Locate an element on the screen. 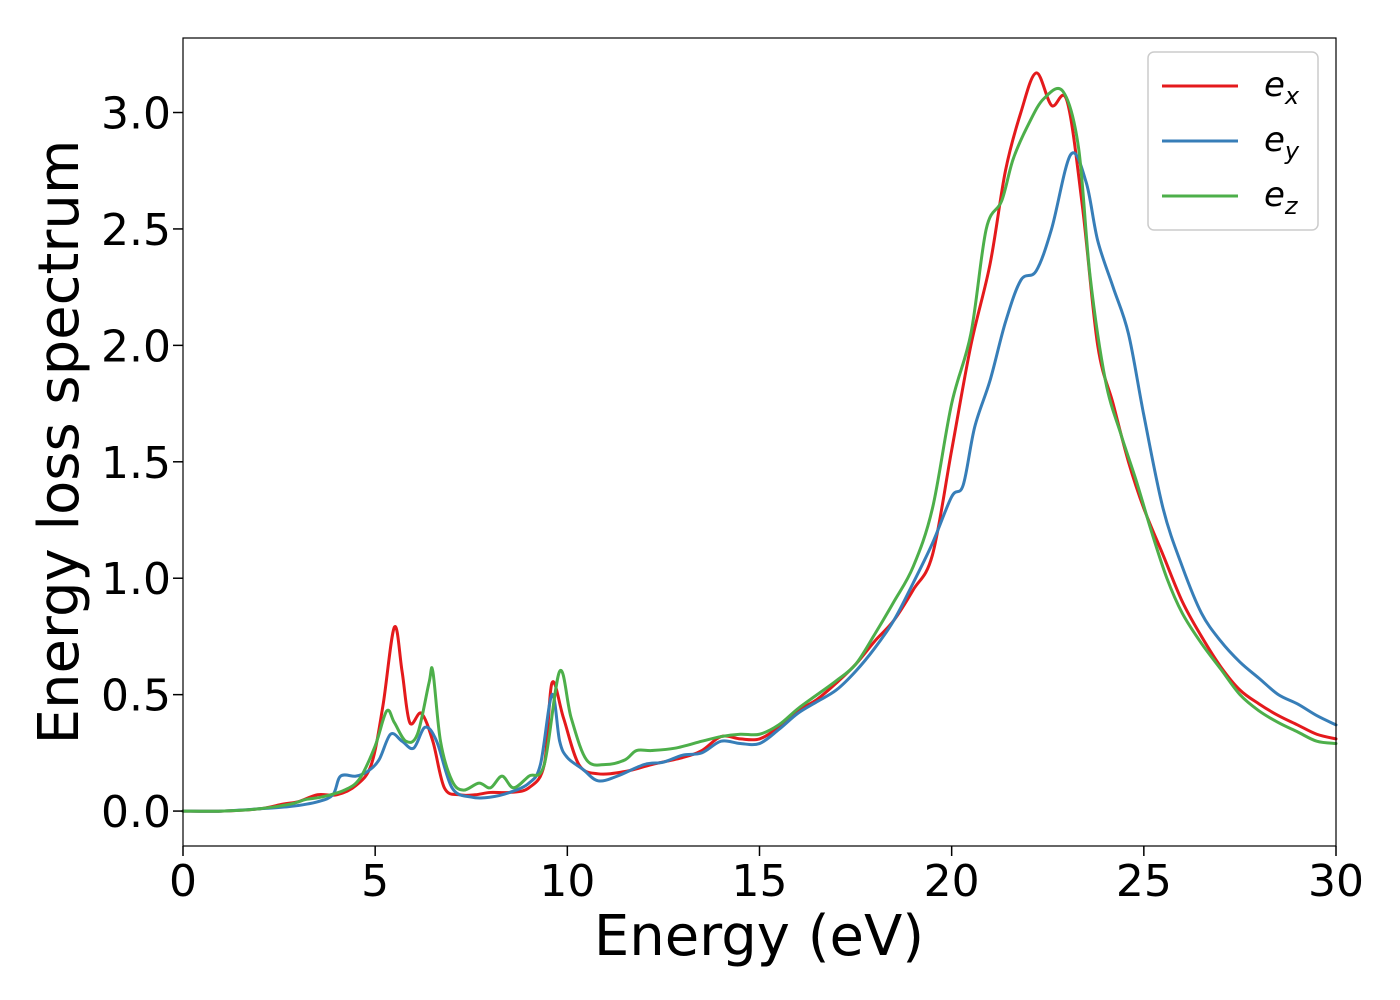 Image resolution: width=1400 pixels, height=1000 pixels. x-axis-ticks: 0 5 10 15 20 25 30 is located at coordinates (766, 876).